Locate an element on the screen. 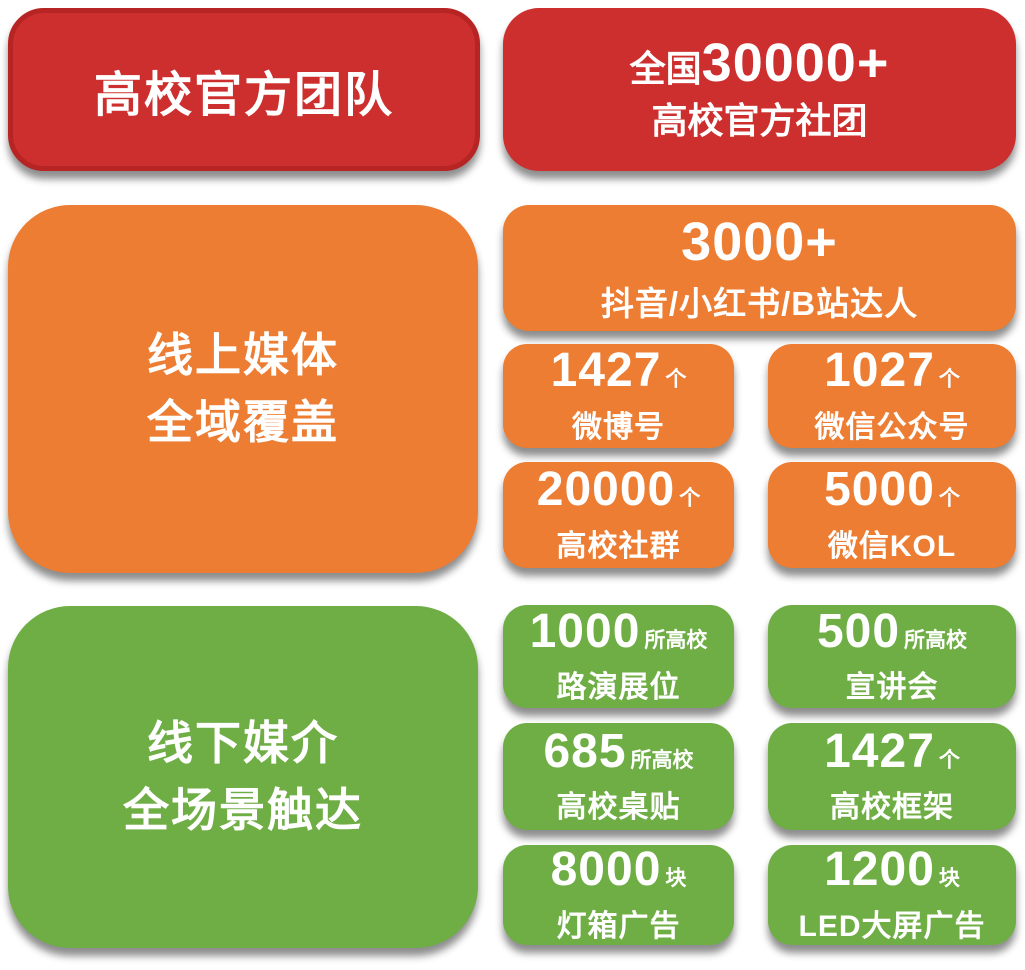 Image resolution: width=1025 pixels, height=970 pixels. led-screen-stat-card: 1200 块 LED大屏广告 is located at coordinates (892, 894).